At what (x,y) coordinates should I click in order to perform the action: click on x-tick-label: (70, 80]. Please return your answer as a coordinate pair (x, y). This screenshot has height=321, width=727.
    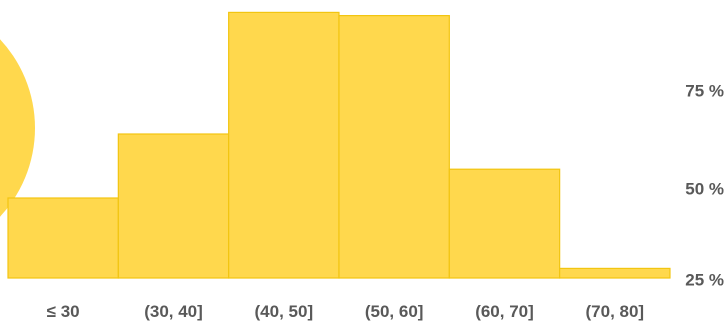
    Looking at the image, I should click on (615, 311).